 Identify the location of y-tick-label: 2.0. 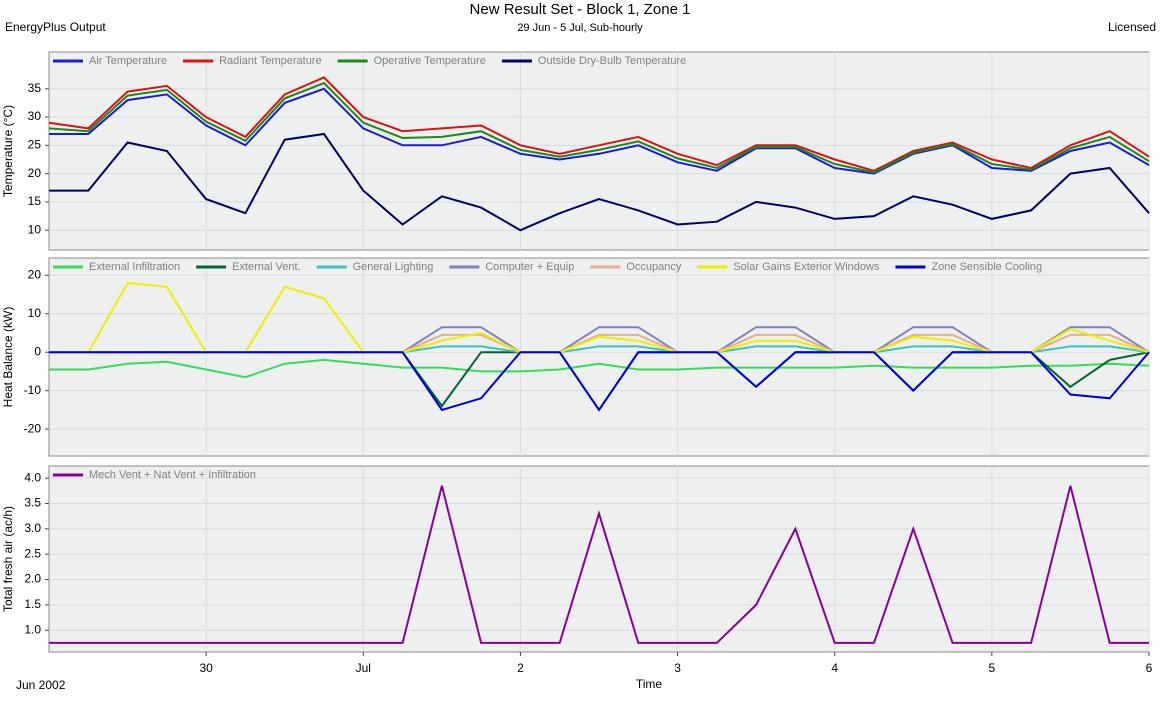
(32, 579).